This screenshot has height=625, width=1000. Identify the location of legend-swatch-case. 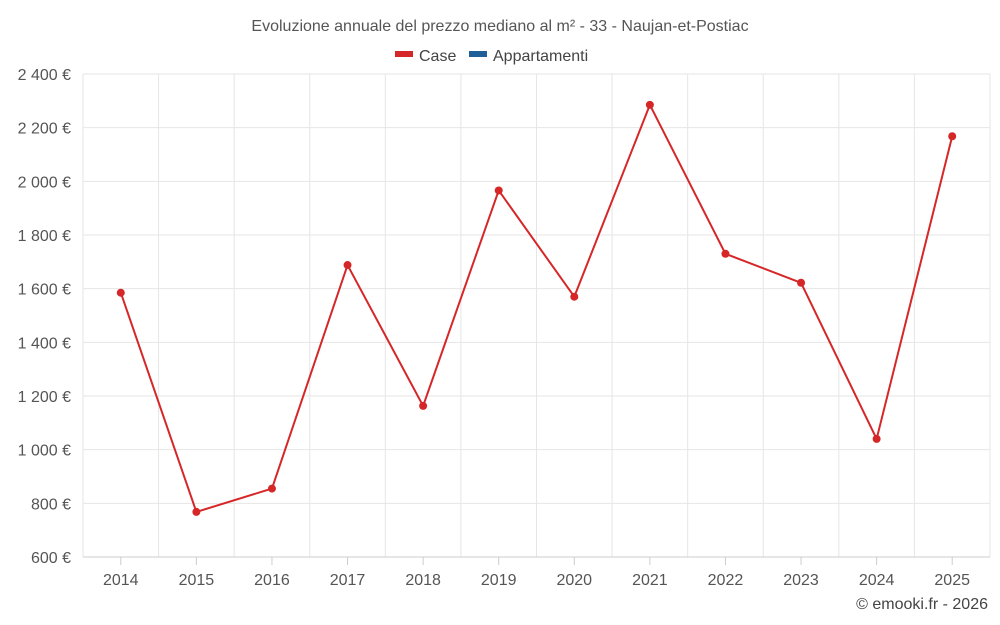
(404, 54).